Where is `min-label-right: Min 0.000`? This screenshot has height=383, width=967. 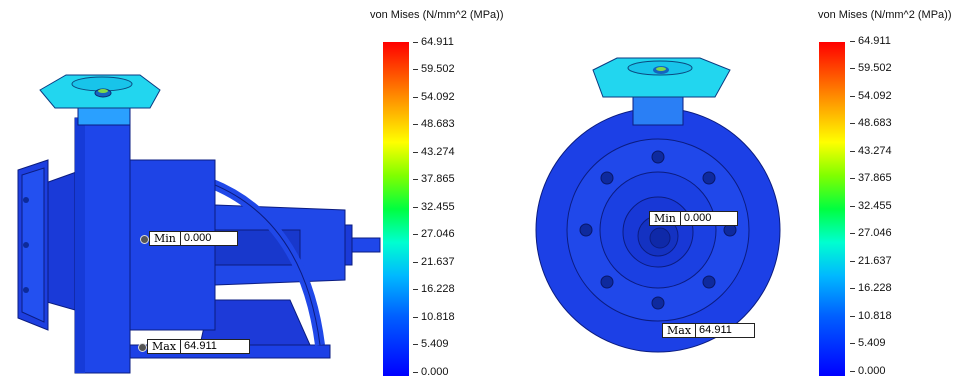
min-label-right: Min 0.000 is located at coordinates (693, 218).